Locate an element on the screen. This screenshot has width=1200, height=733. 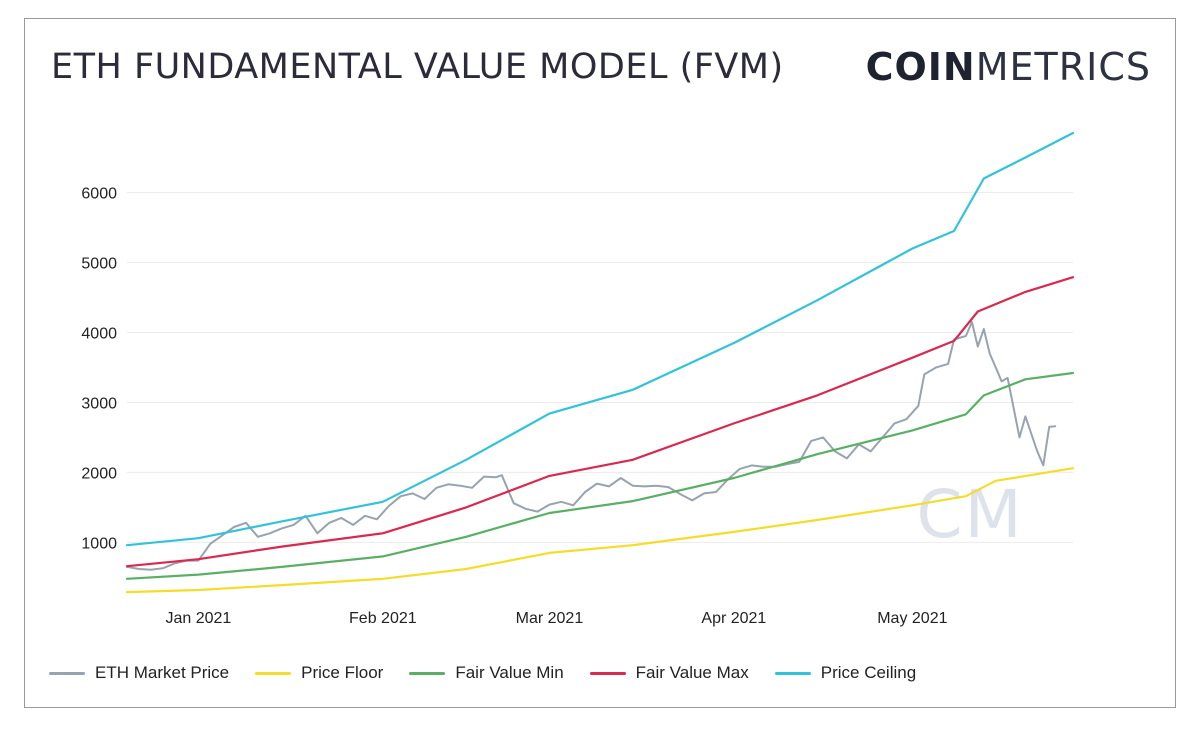
chart-title: ETH FUNDAMENTAL VALUE MODEL (FVM) is located at coordinates (417, 67).